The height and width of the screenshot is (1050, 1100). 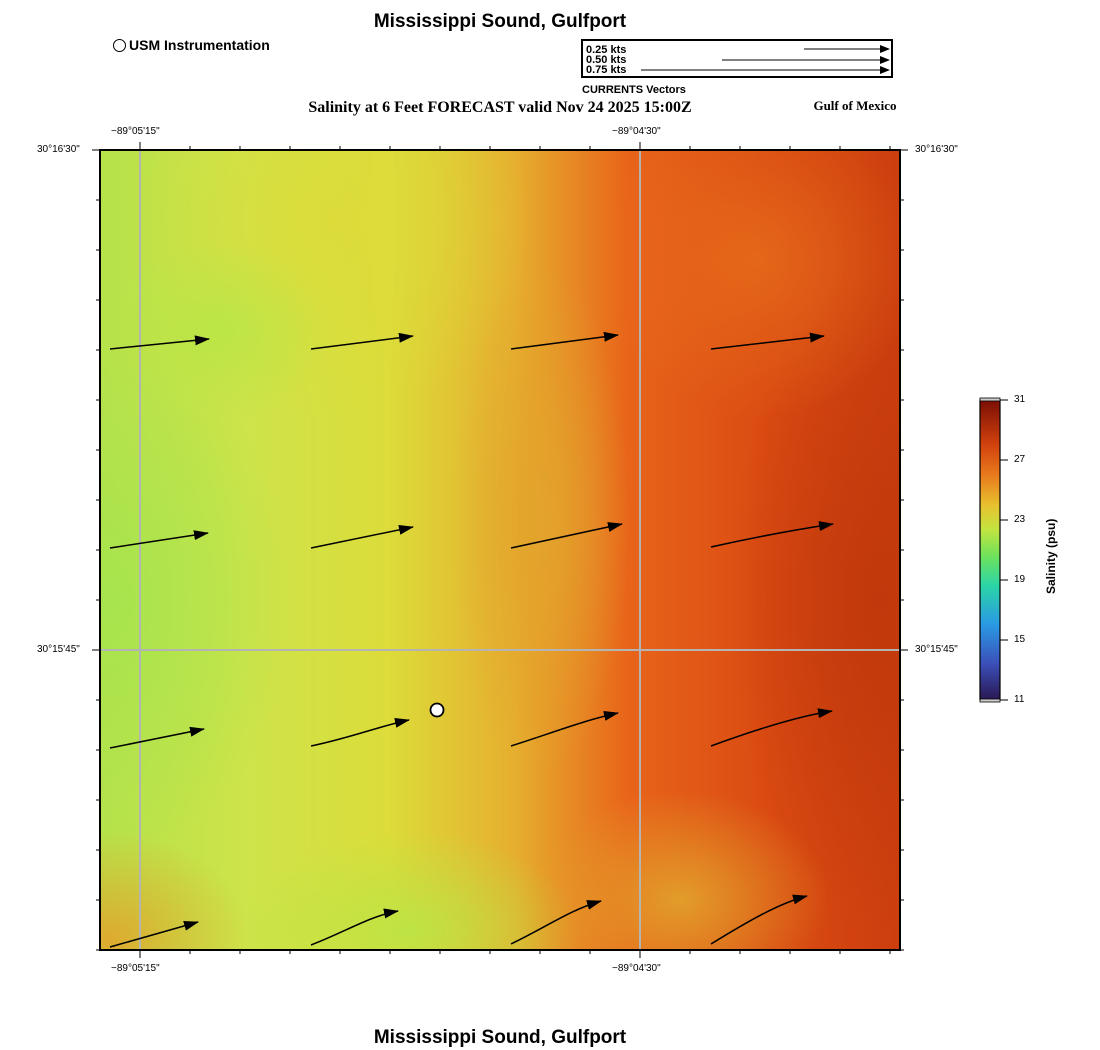 What do you see at coordinates (855, 105) in the screenshot?
I see `region-label: Gulf of Mexico` at bounding box center [855, 105].